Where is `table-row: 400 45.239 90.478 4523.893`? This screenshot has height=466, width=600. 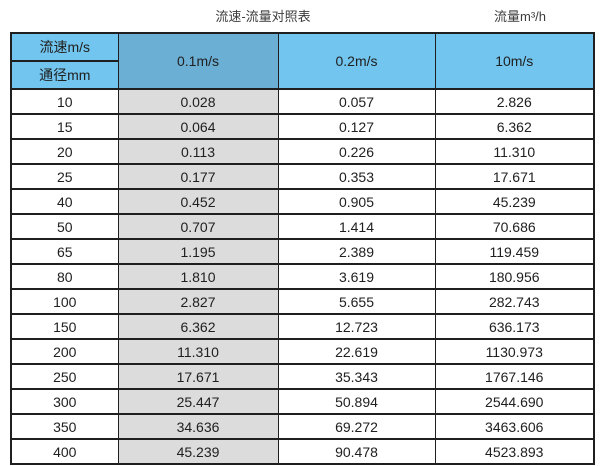 table-row: 400 45.239 90.478 4523.893 is located at coordinates (302, 451).